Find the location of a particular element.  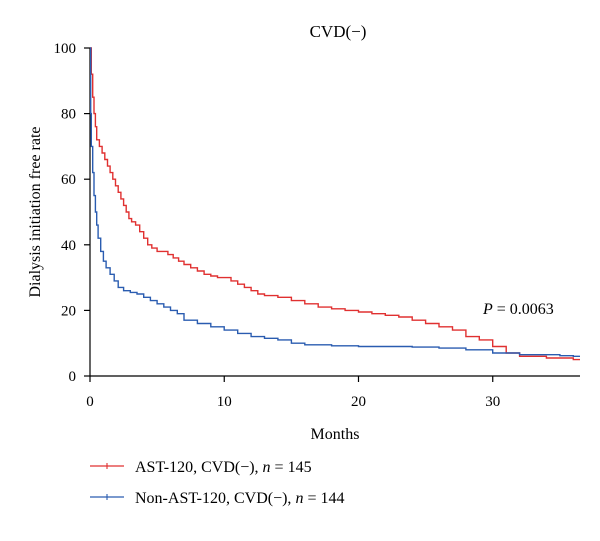

x-ticks: 0 10 20 30 is located at coordinates (293, 393).